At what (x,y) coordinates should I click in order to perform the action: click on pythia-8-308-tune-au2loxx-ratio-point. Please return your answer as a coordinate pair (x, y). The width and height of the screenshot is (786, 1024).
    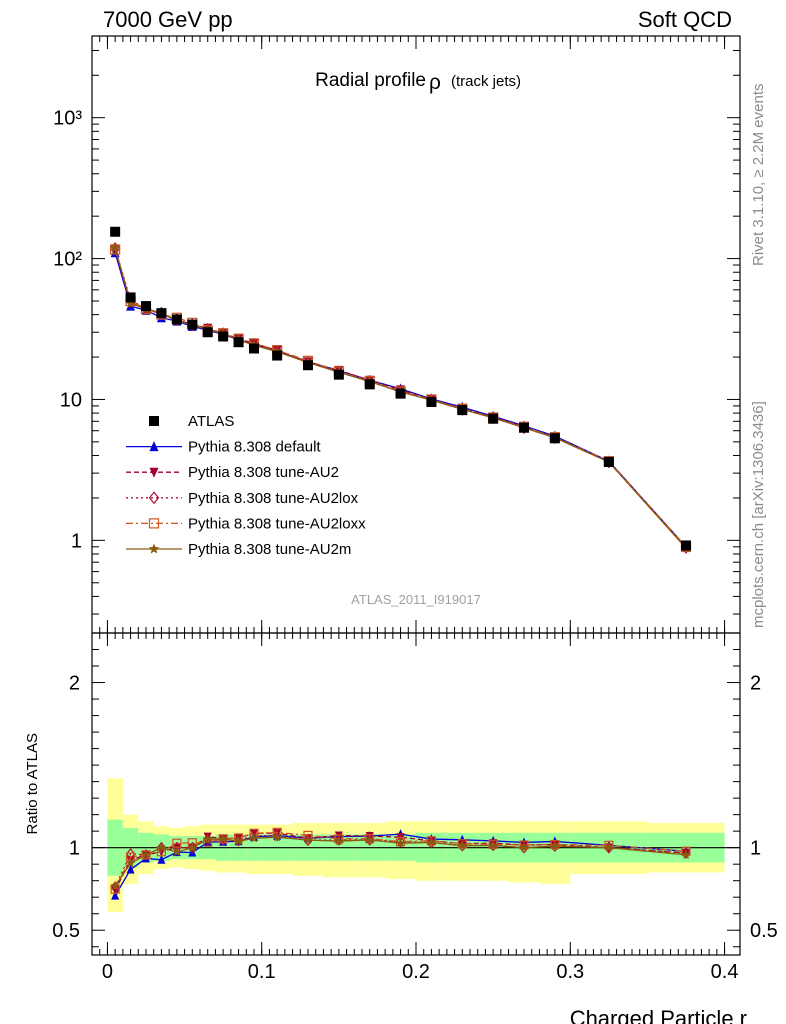
    Looking at the image, I should click on (431, 841).